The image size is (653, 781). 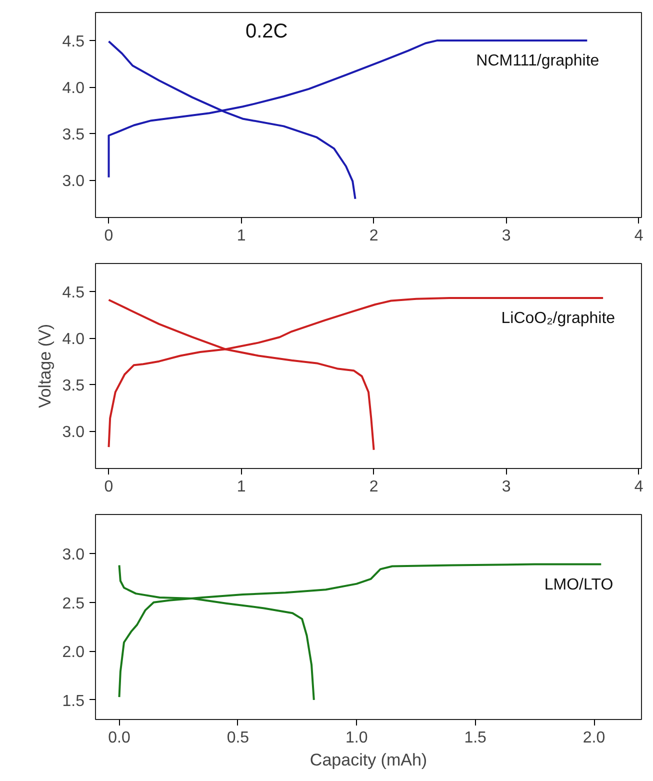 I want to click on y-tick-label: 2.5, so click(x=73, y=603).